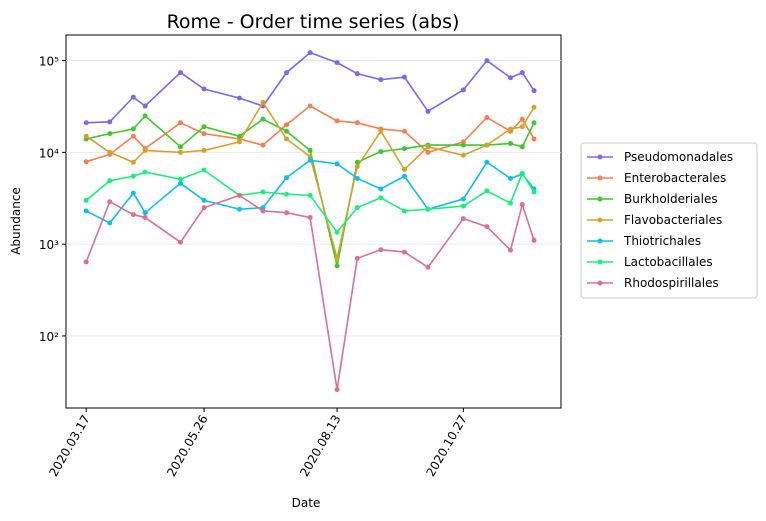 This screenshot has height=521, width=766. Describe the element at coordinates (49, 245) in the screenshot. I see `y-tick-label: 10³` at that location.